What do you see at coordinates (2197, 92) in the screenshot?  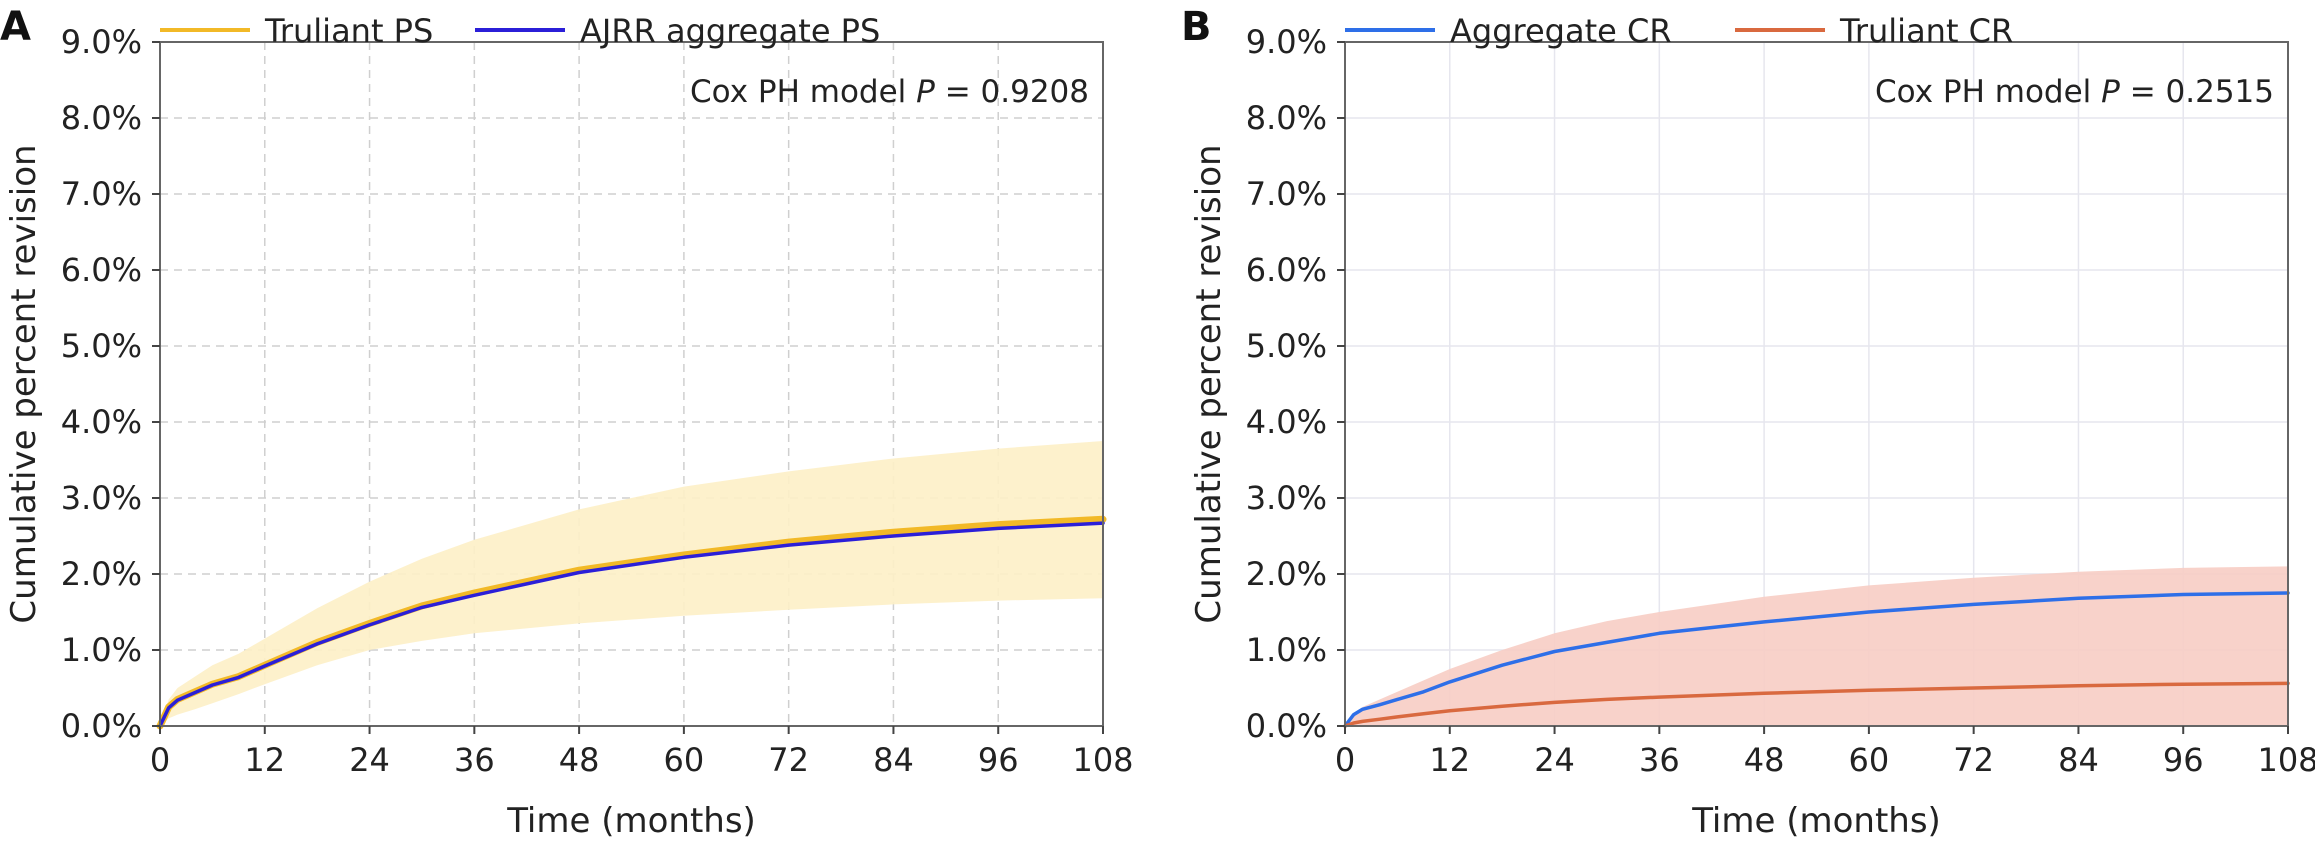 I see `annotation-value: = 0.2515` at bounding box center [2197, 92].